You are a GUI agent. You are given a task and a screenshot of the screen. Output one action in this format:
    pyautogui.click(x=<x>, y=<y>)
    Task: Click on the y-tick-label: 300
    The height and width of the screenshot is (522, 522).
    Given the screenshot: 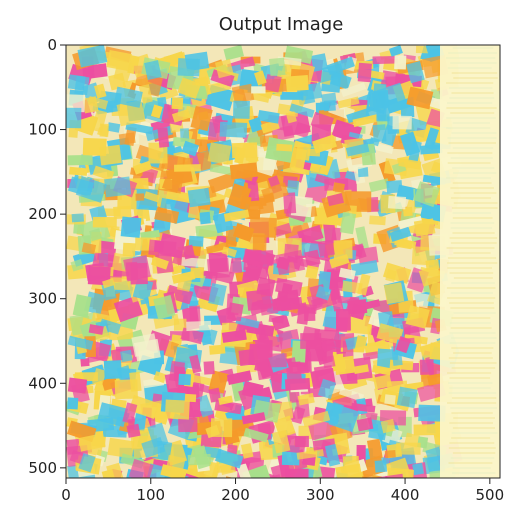 What is the action you would take?
    pyautogui.click(x=42, y=299)
    